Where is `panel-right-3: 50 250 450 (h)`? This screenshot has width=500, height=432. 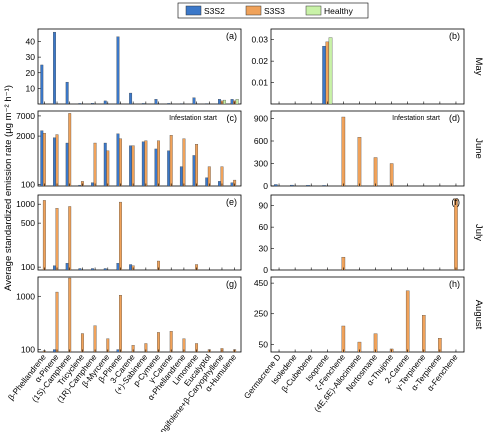 panel-right-3: 50 250 450 (h) is located at coordinates (359, 314).